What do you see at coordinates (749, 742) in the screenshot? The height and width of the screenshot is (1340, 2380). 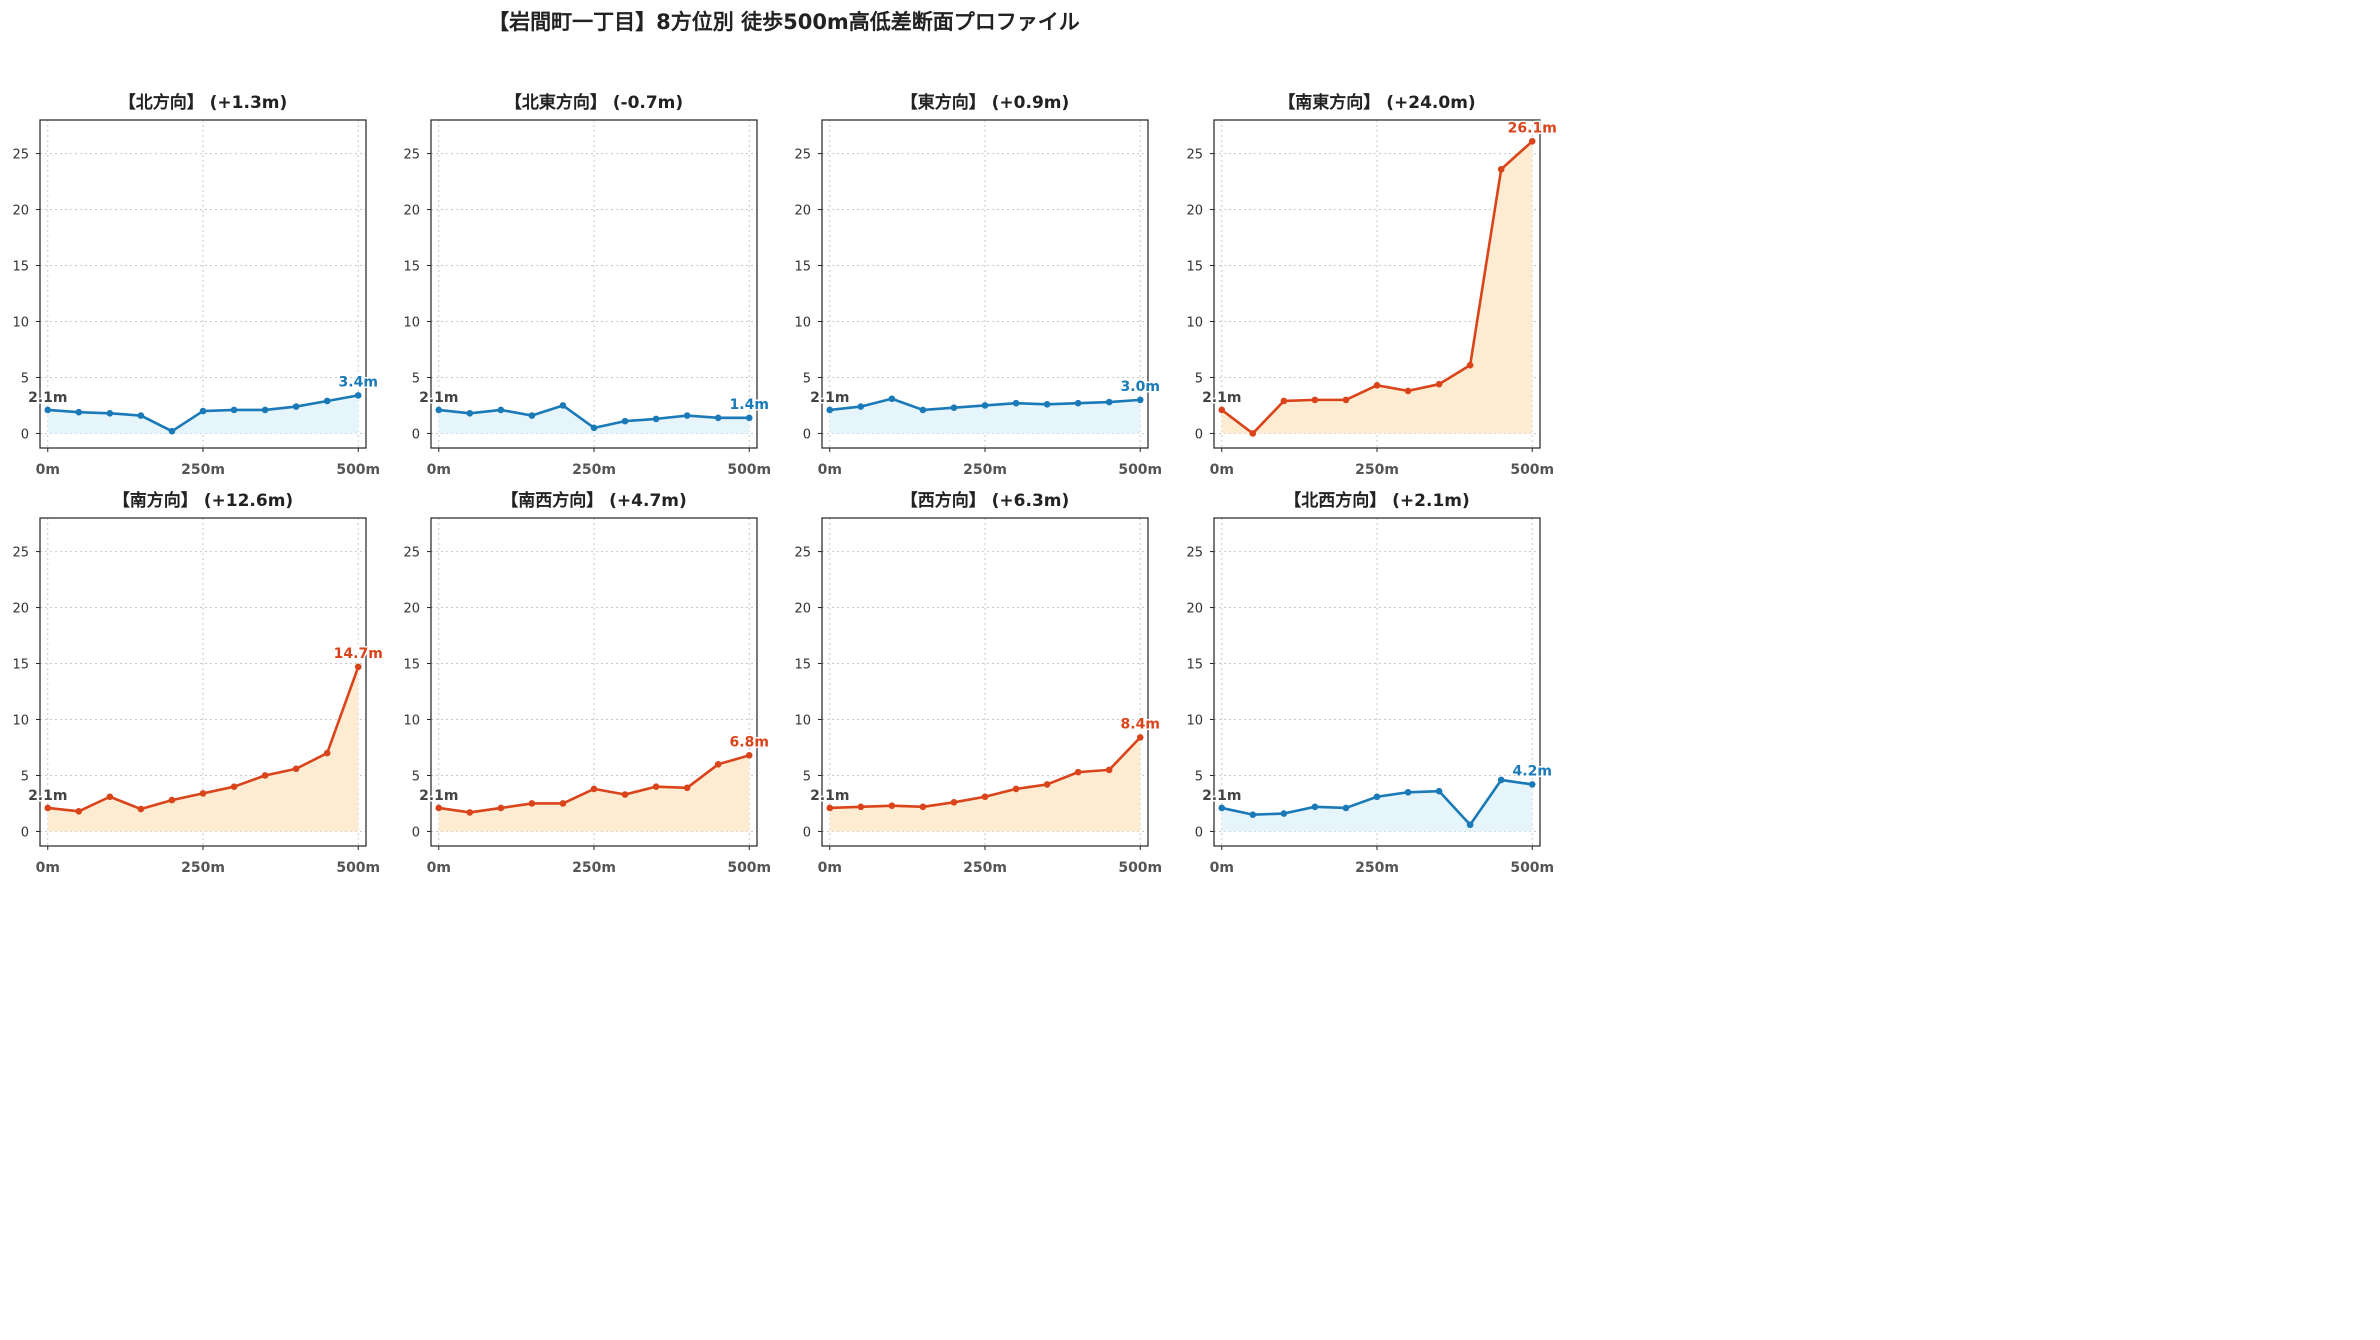 I see `end-elevation-label: 6.8m` at bounding box center [749, 742].